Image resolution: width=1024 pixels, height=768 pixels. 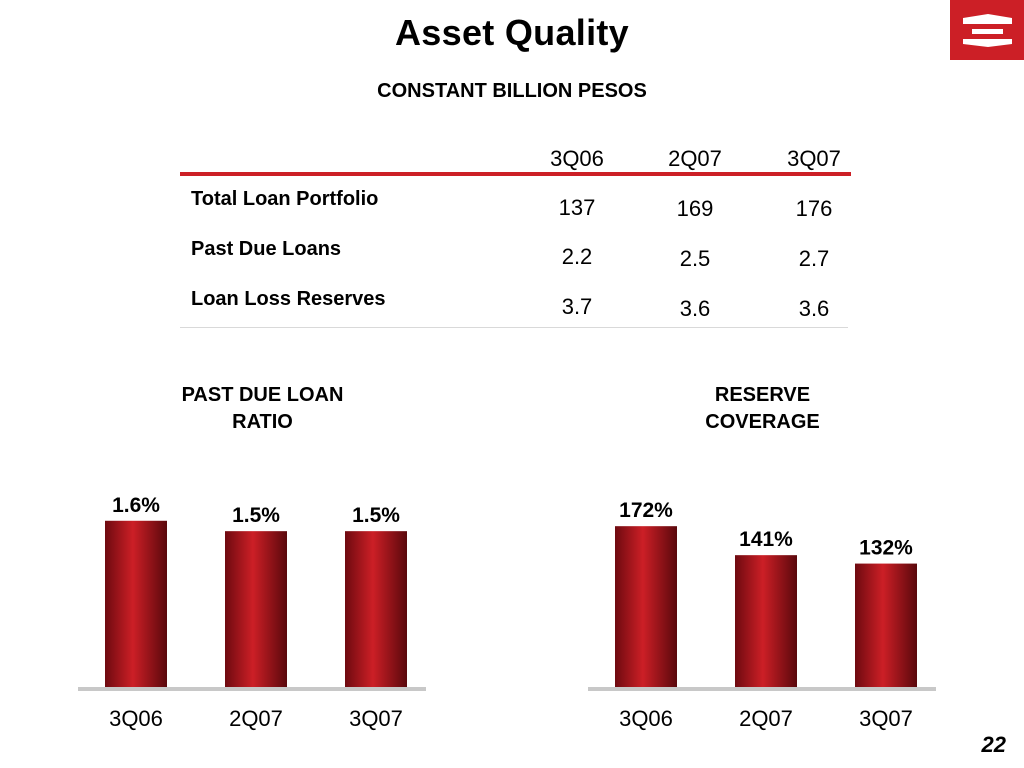 What do you see at coordinates (512, 32) in the screenshot?
I see `page-title: Asset Quality` at bounding box center [512, 32].